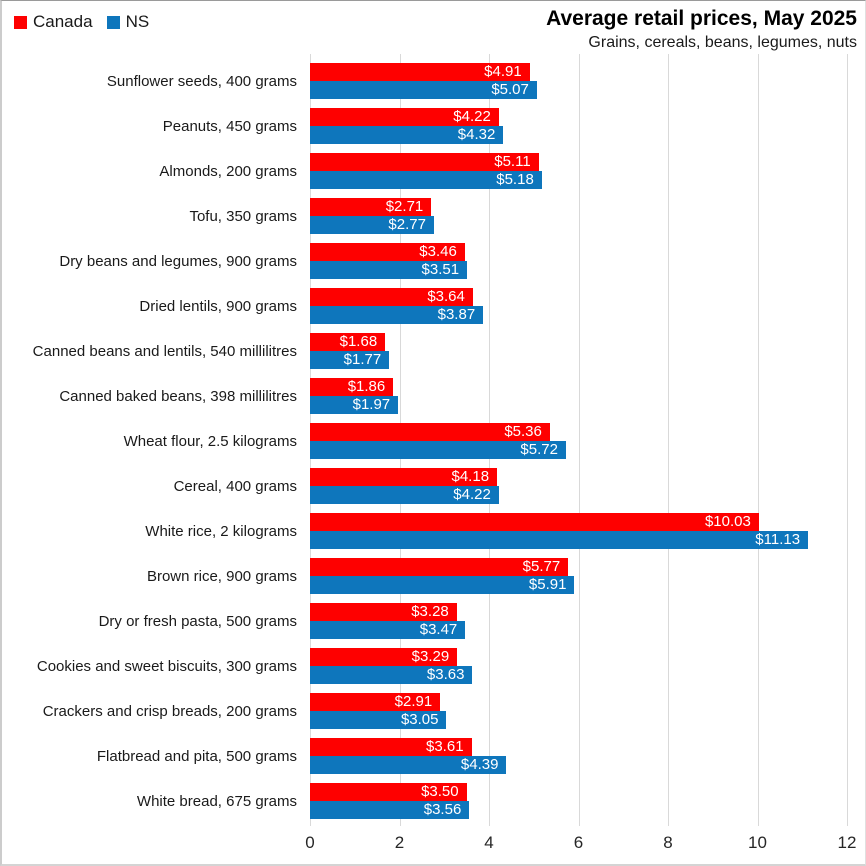 The width and height of the screenshot is (866, 866). What do you see at coordinates (113, 22) in the screenshot?
I see `ns-swatch-icon` at bounding box center [113, 22].